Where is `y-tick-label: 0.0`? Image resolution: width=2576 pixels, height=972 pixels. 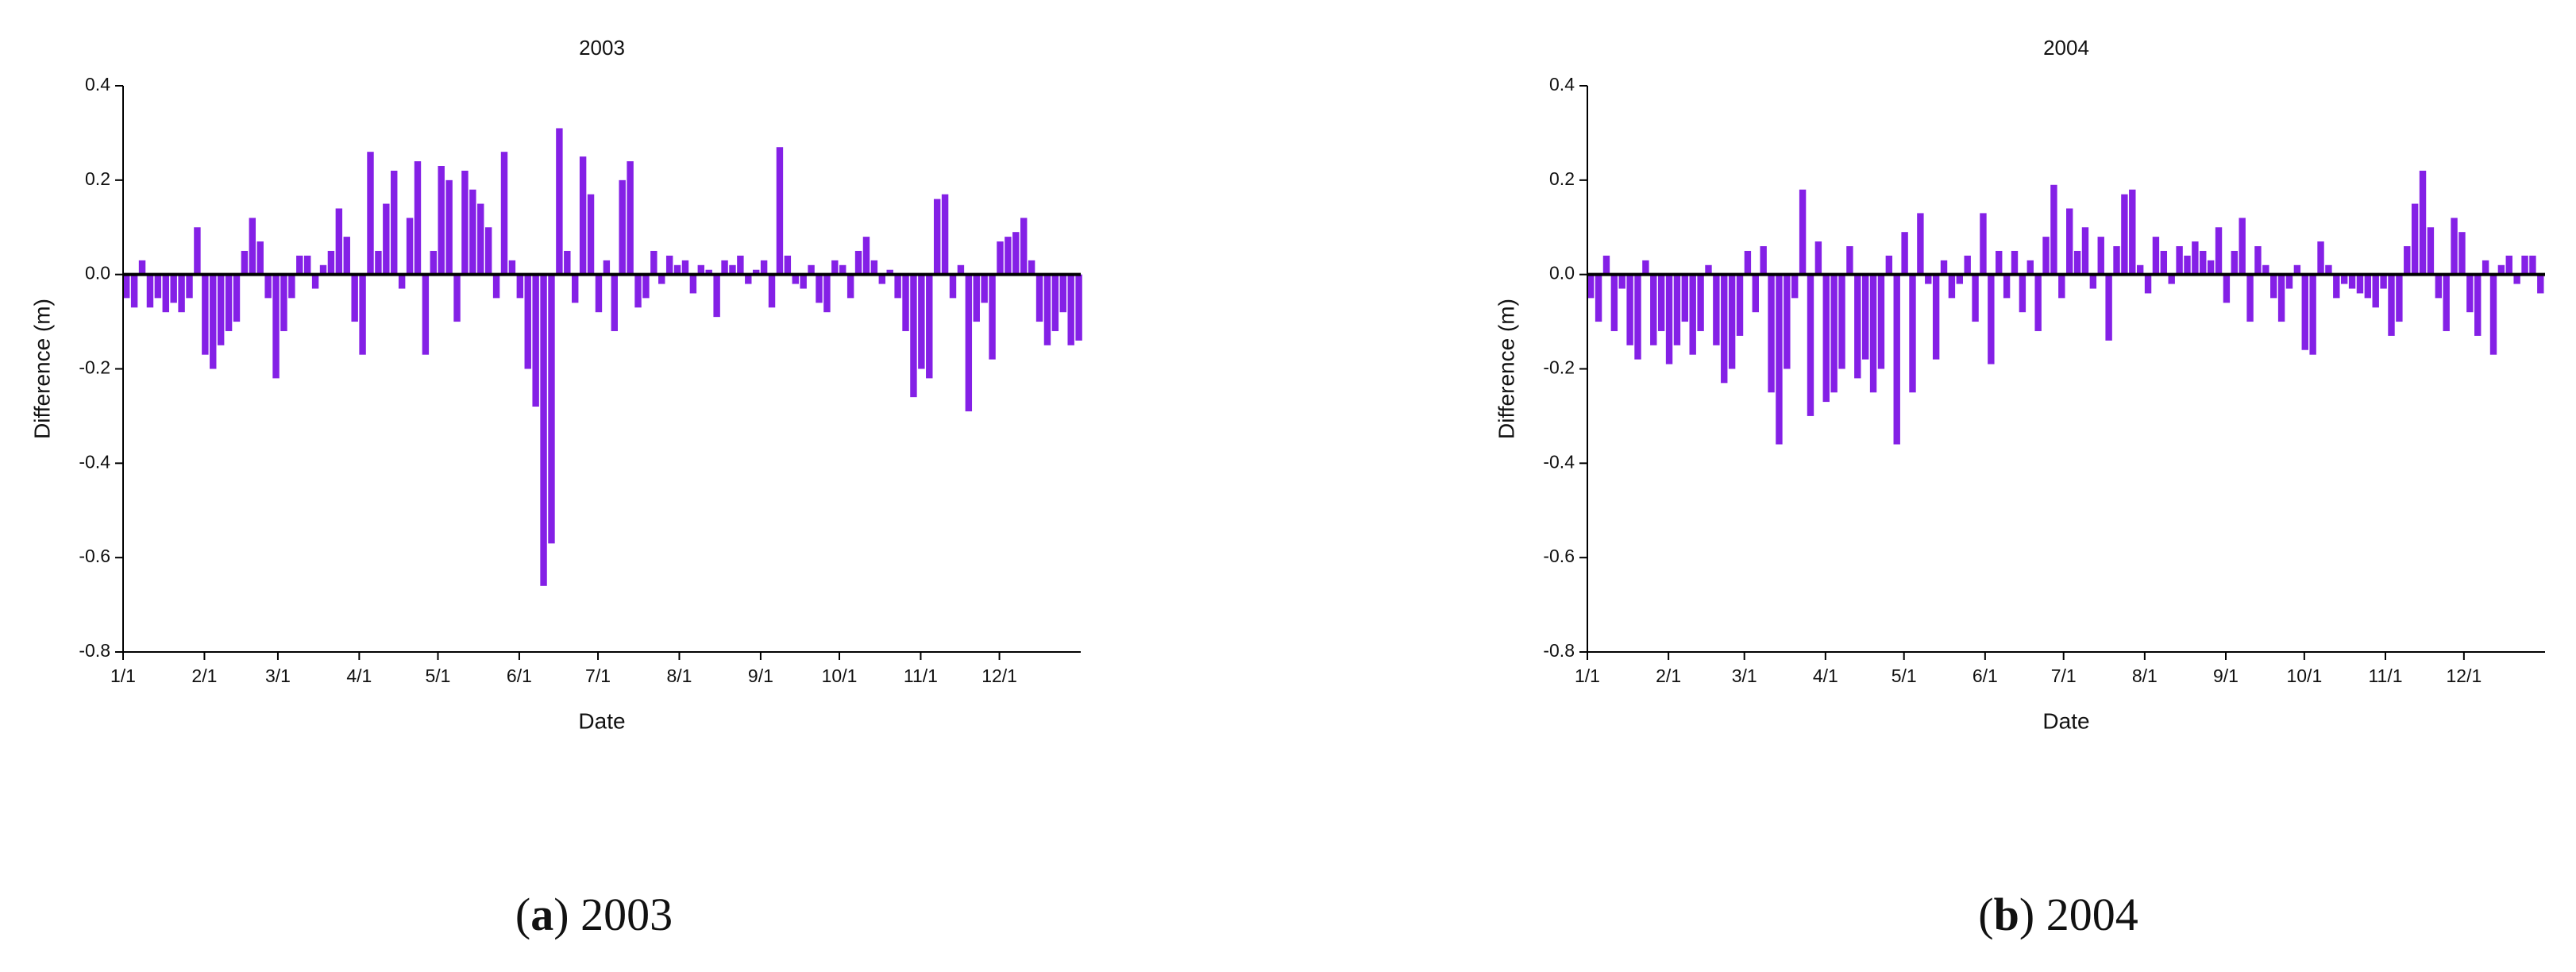 y-tick-label: 0.0 is located at coordinates (1562, 273).